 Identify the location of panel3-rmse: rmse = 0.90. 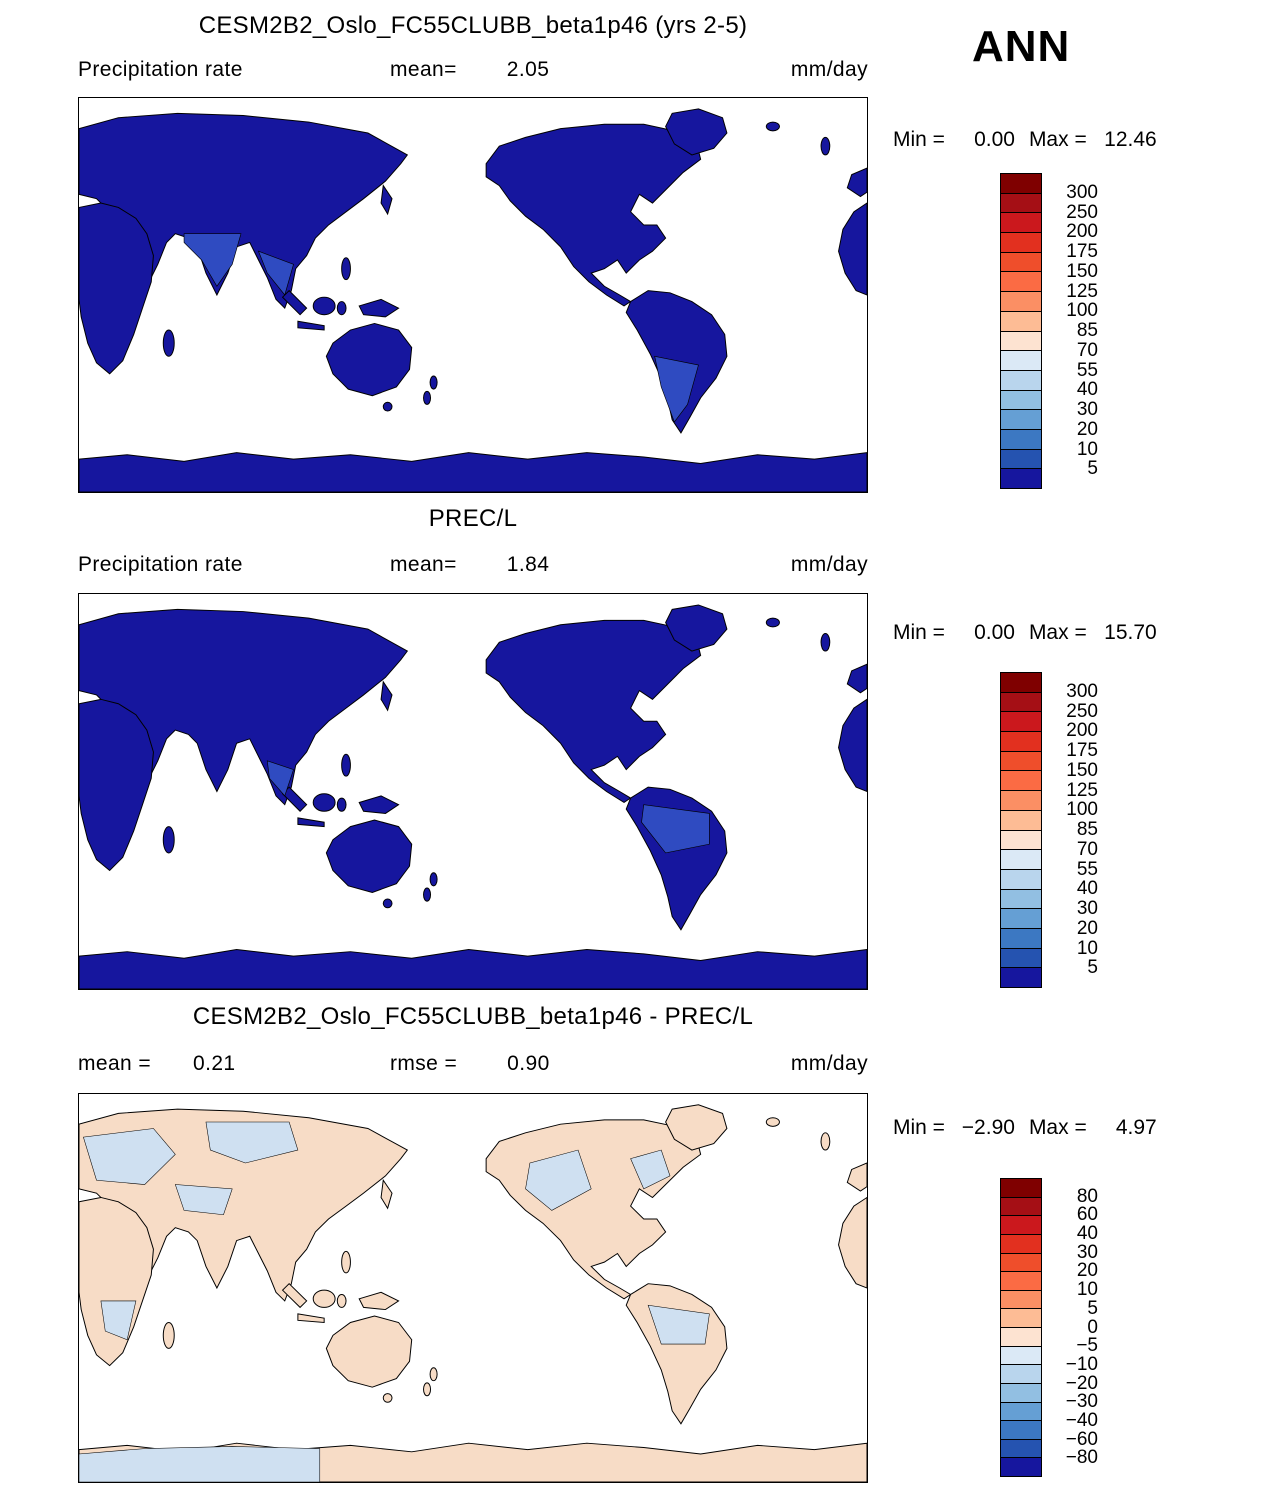
(470, 1064).